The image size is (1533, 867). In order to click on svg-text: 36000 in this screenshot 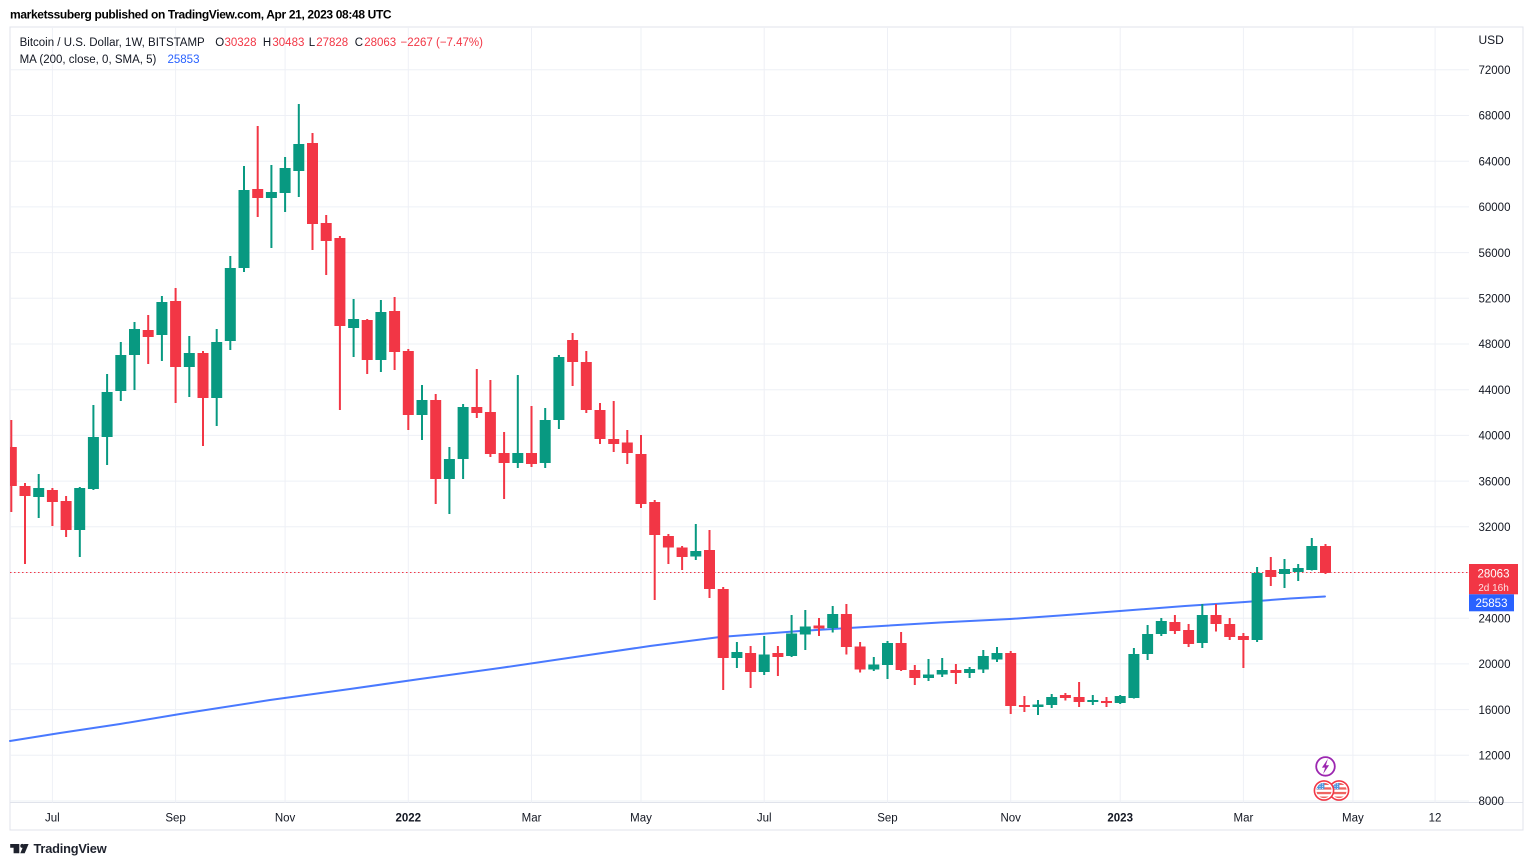, I will do `click(1495, 482)`.